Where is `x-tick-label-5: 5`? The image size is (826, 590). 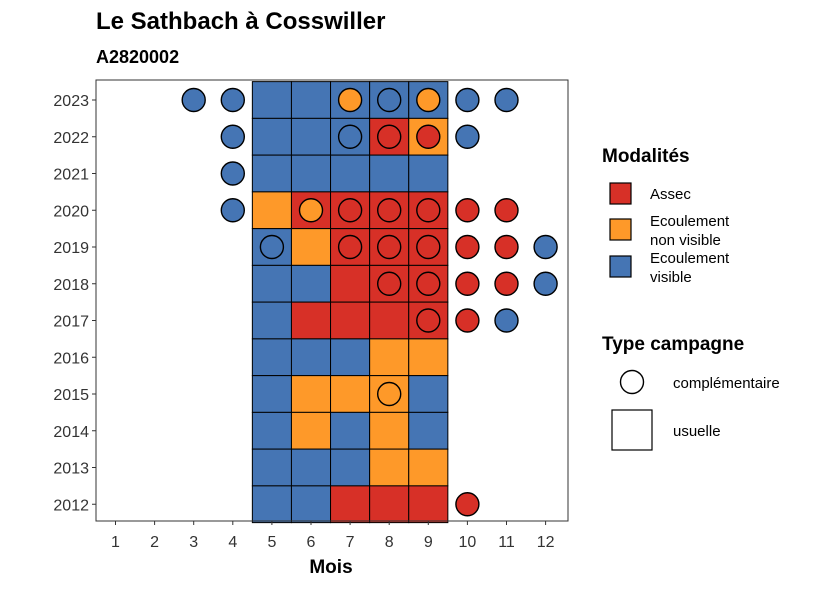 x-tick-label-5: 5 is located at coordinates (271, 542).